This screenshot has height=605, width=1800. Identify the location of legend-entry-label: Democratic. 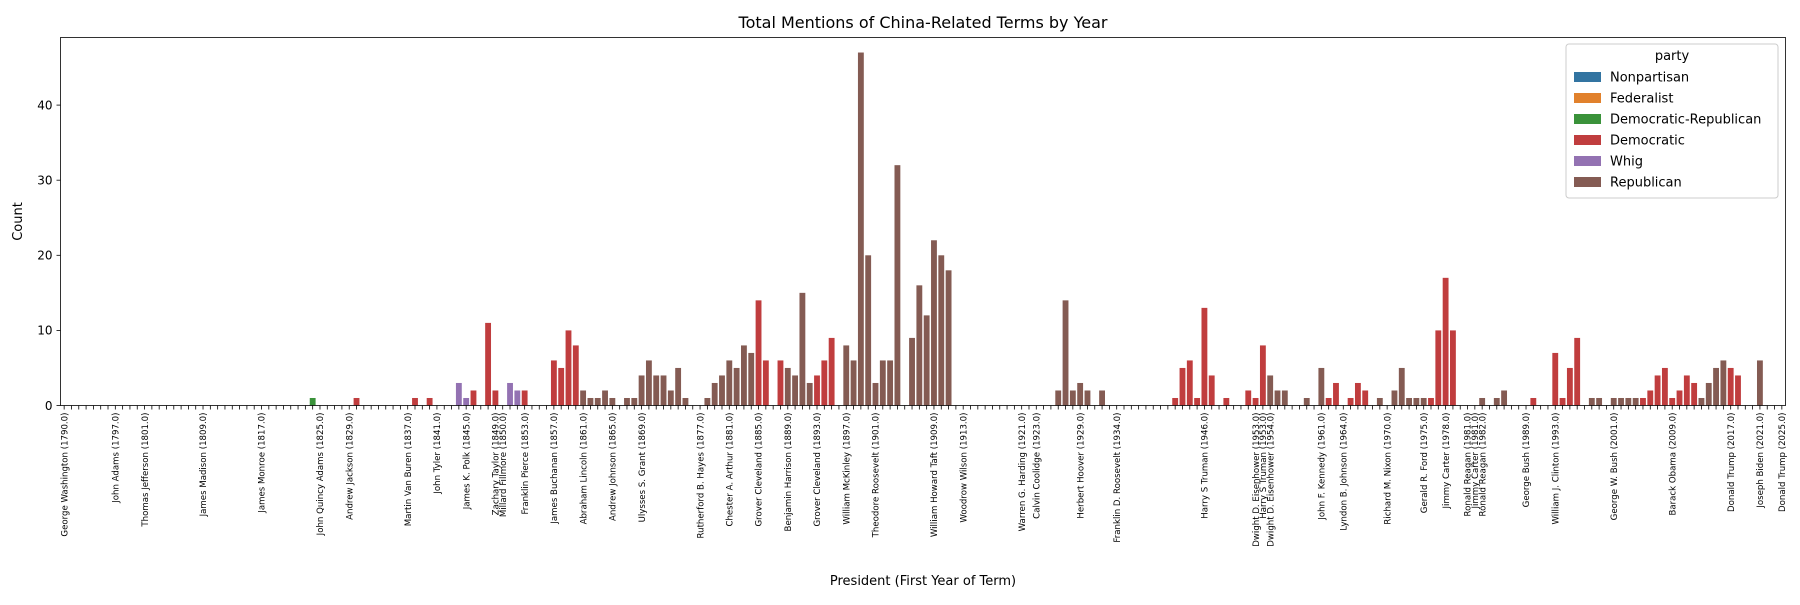
(1647, 141).